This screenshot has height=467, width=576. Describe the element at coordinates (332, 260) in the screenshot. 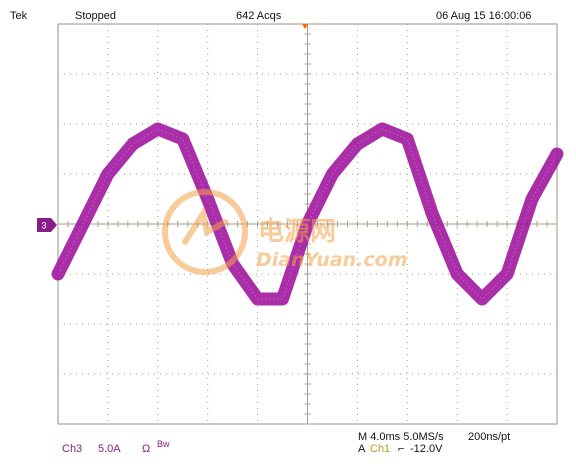

I see `watermark-en-text: DianYuan.com` at that location.